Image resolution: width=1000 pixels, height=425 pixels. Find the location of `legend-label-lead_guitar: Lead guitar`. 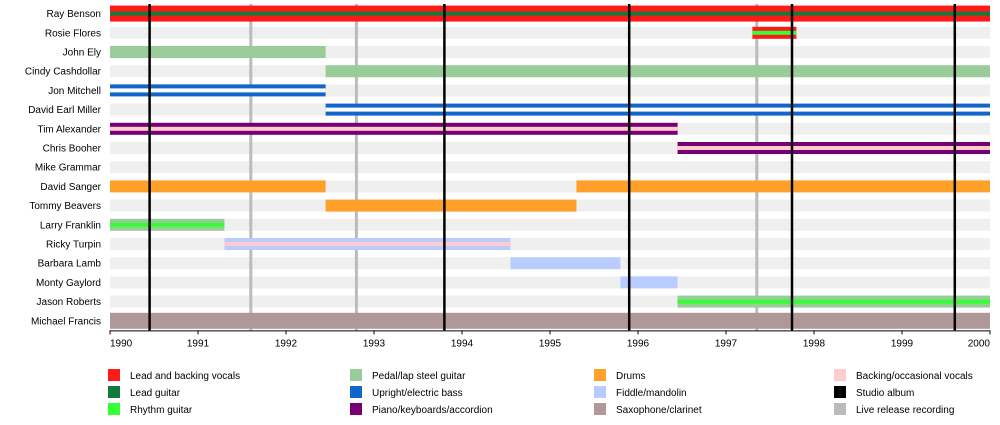

legend-label-lead_guitar: Lead guitar is located at coordinates (155, 393).